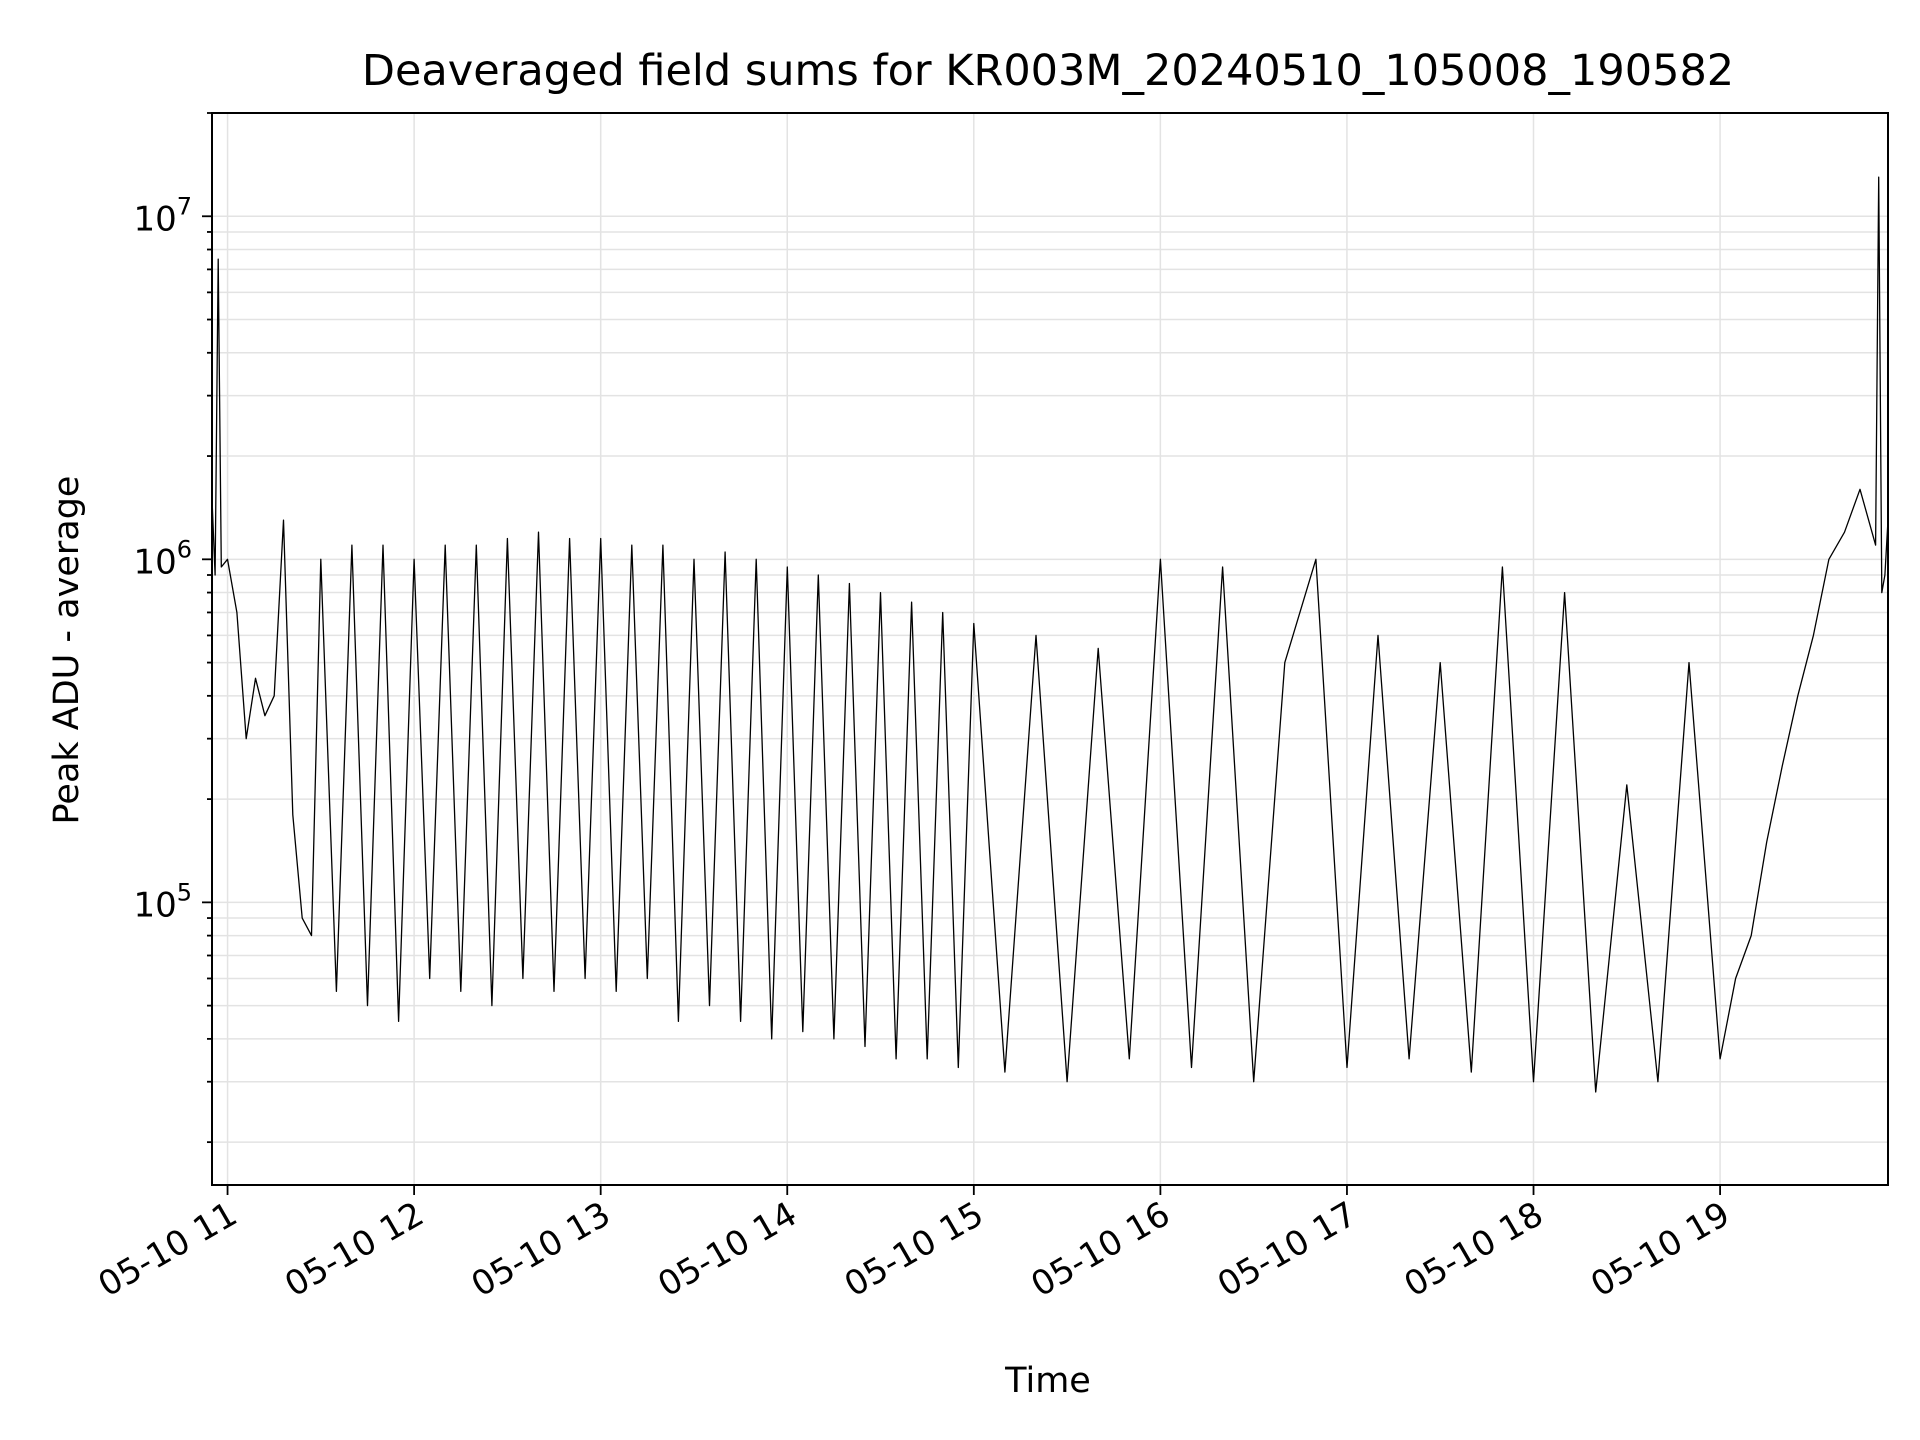  I want to click on x-tick-label: 05-10 19, so click(1660, 1249).